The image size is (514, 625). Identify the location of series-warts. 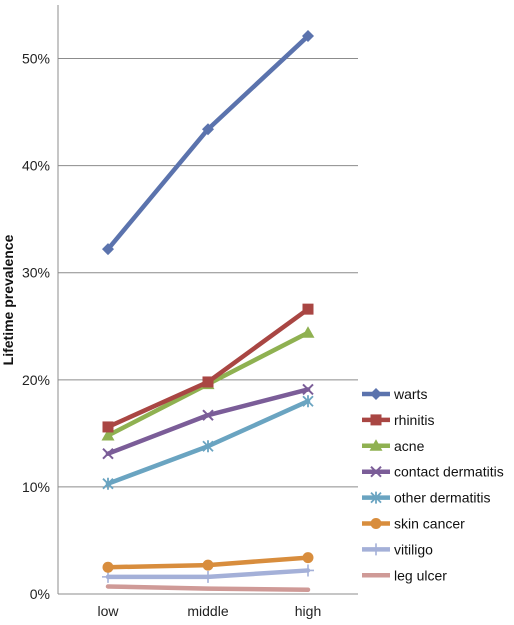
(208, 143).